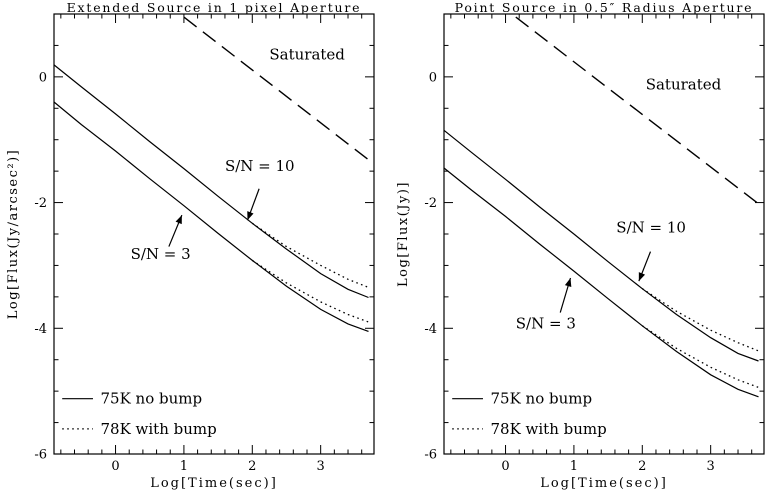 The image size is (780, 492). What do you see at coordinates (604, 7) in the screenshot?
I see `chart-title: Point Source in 0.5″ Radius Aperture` at bounding box center [604, 7].